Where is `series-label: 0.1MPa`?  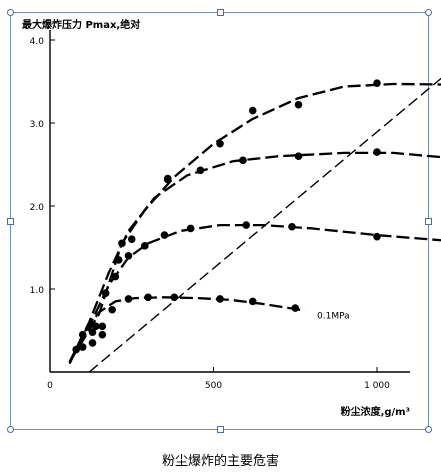 series-label: 0.1MPa is located at coordinates (333, 317).